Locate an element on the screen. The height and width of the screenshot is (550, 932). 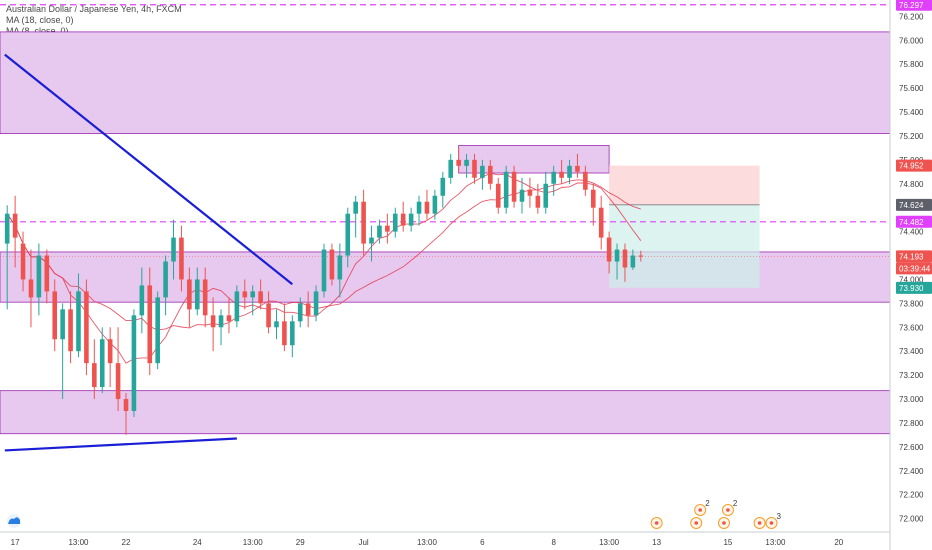
current-price-tag: 74.193 is located at coordinates (914, 256).